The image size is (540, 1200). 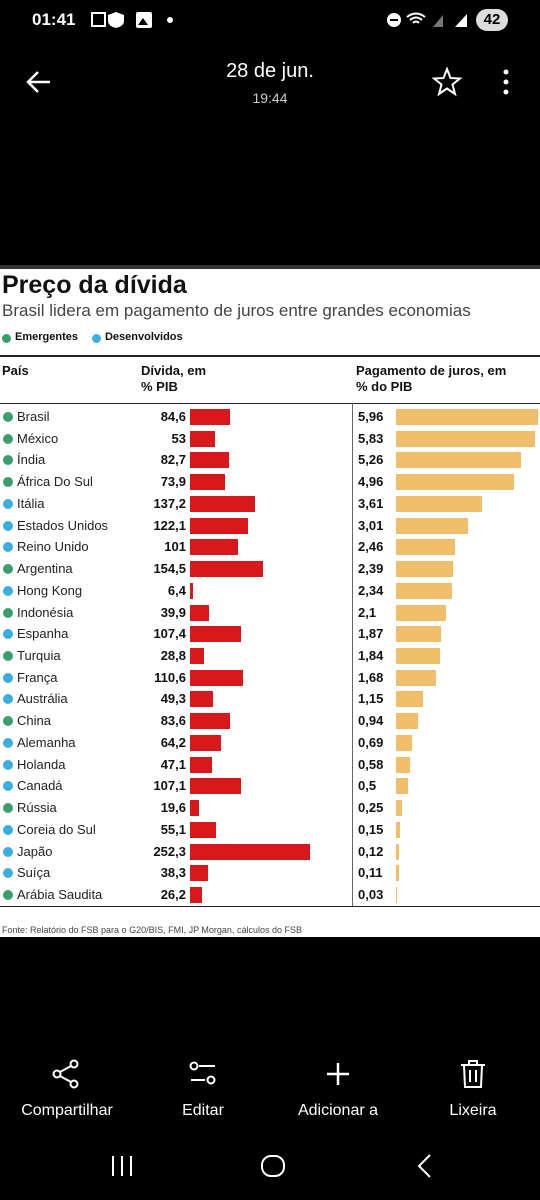 What do you see at coordinates (270, 356) in the screenshot?
I see `rule` at bounding box center [270, 356].